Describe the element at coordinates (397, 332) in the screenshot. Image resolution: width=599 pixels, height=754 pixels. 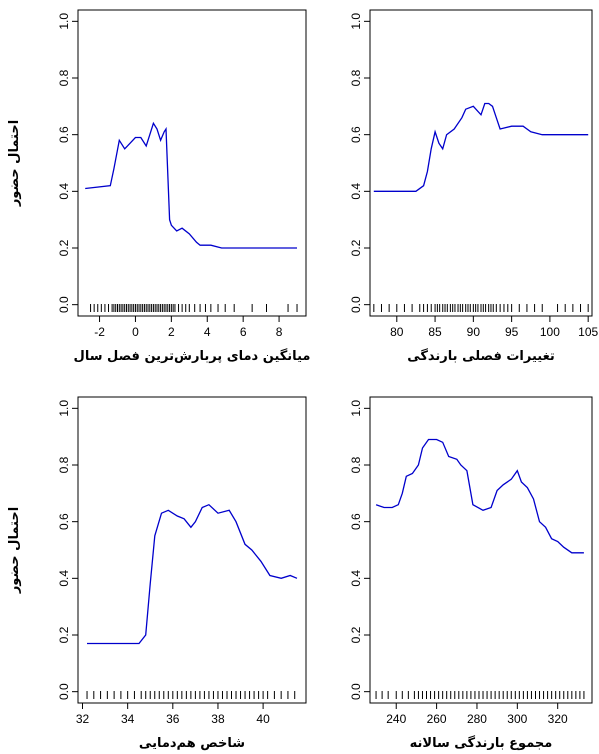
I see `x-tick-label: 80` at that location.